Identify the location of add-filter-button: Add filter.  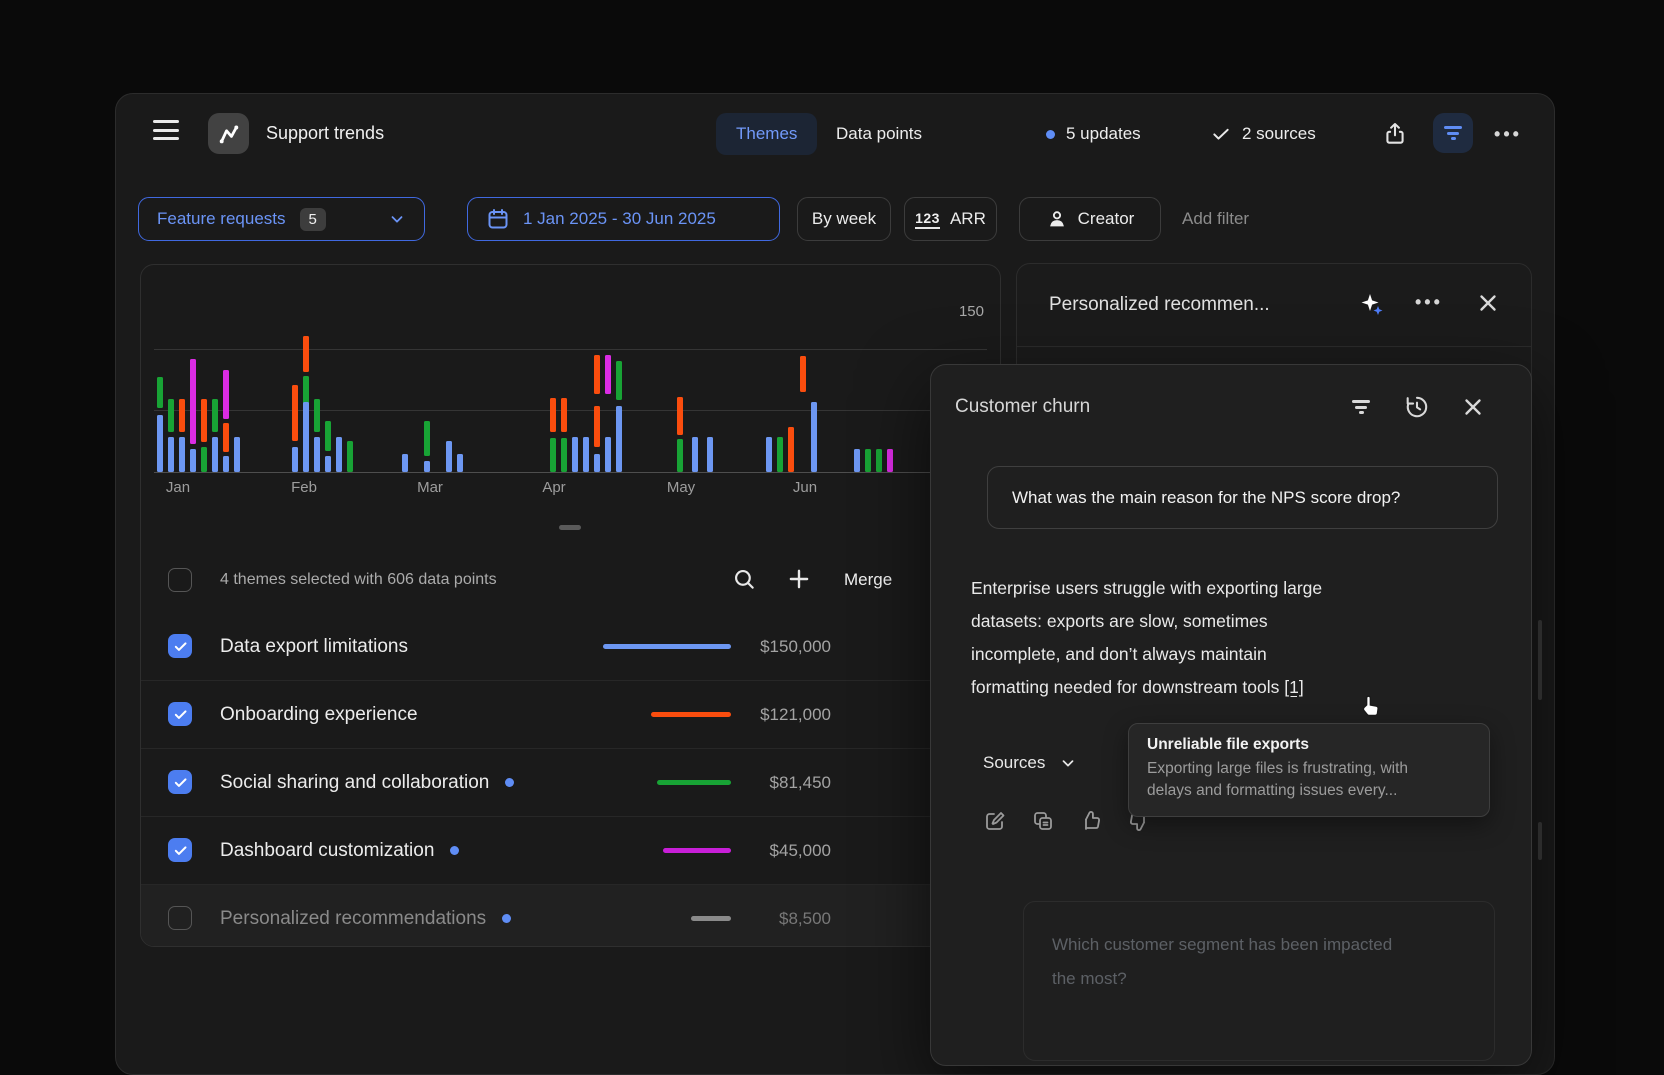
(1216, 218).